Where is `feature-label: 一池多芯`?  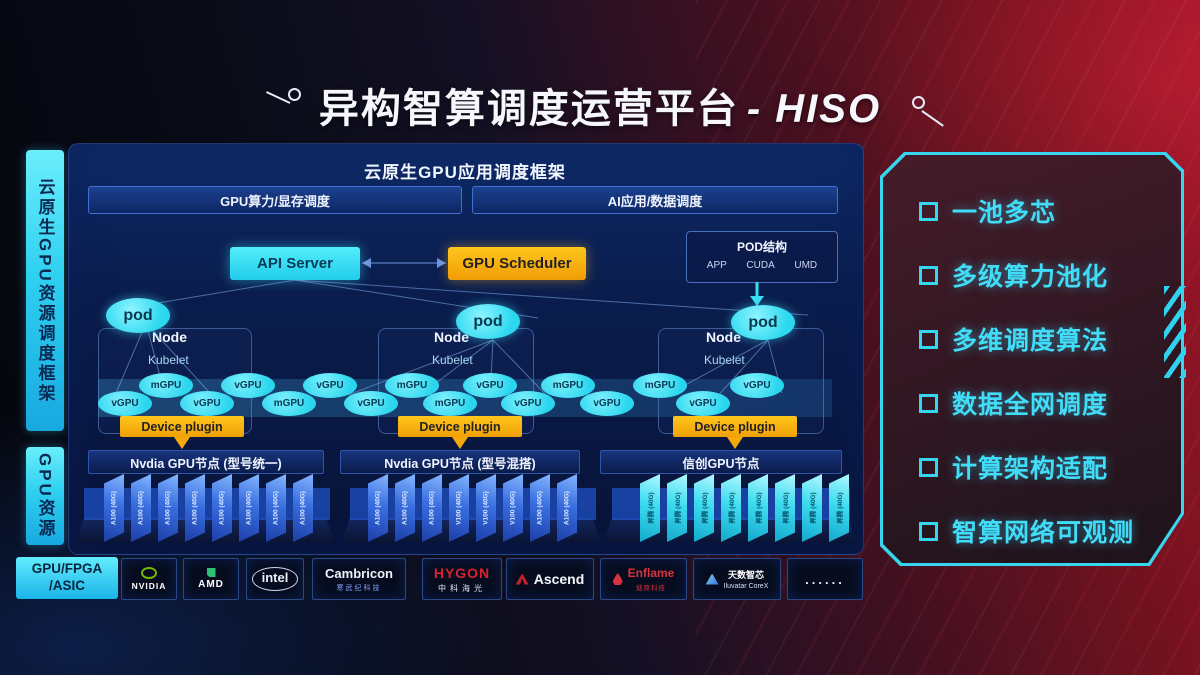 feature-label: 一池多芯 is located at coordinates (1004, 213).